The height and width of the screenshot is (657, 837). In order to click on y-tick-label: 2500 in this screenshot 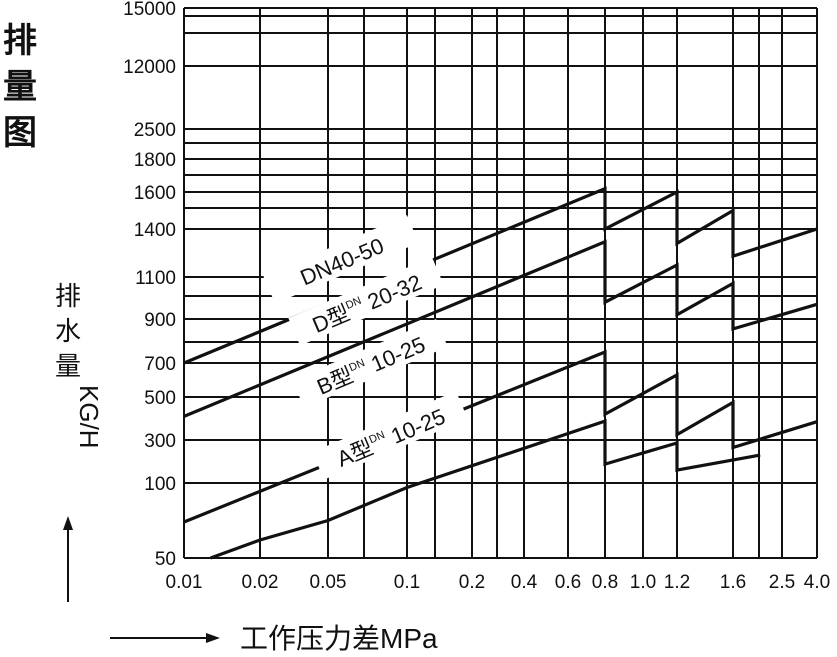, I will do `click(155, 130)`.